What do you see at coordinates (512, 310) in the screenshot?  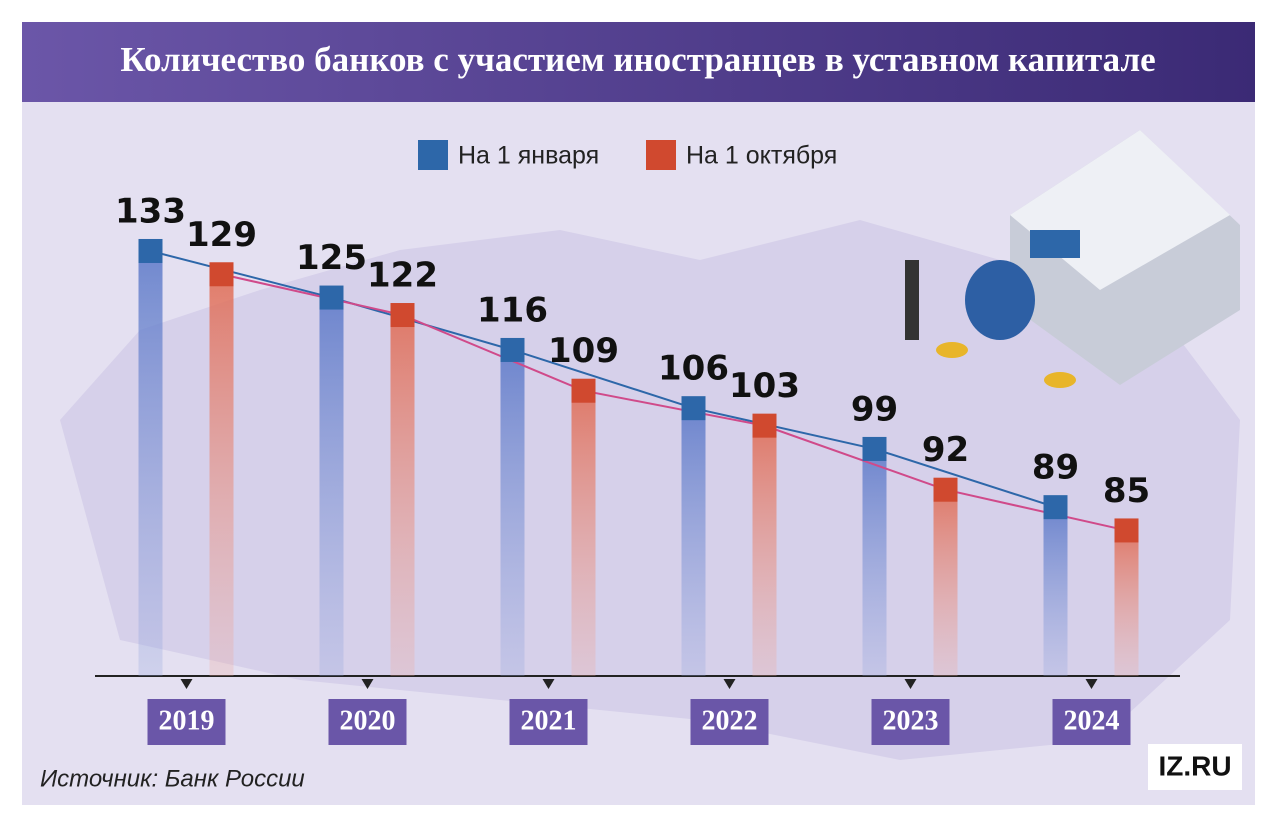 I see `value-label: 116` at bounding box center [512, 310].